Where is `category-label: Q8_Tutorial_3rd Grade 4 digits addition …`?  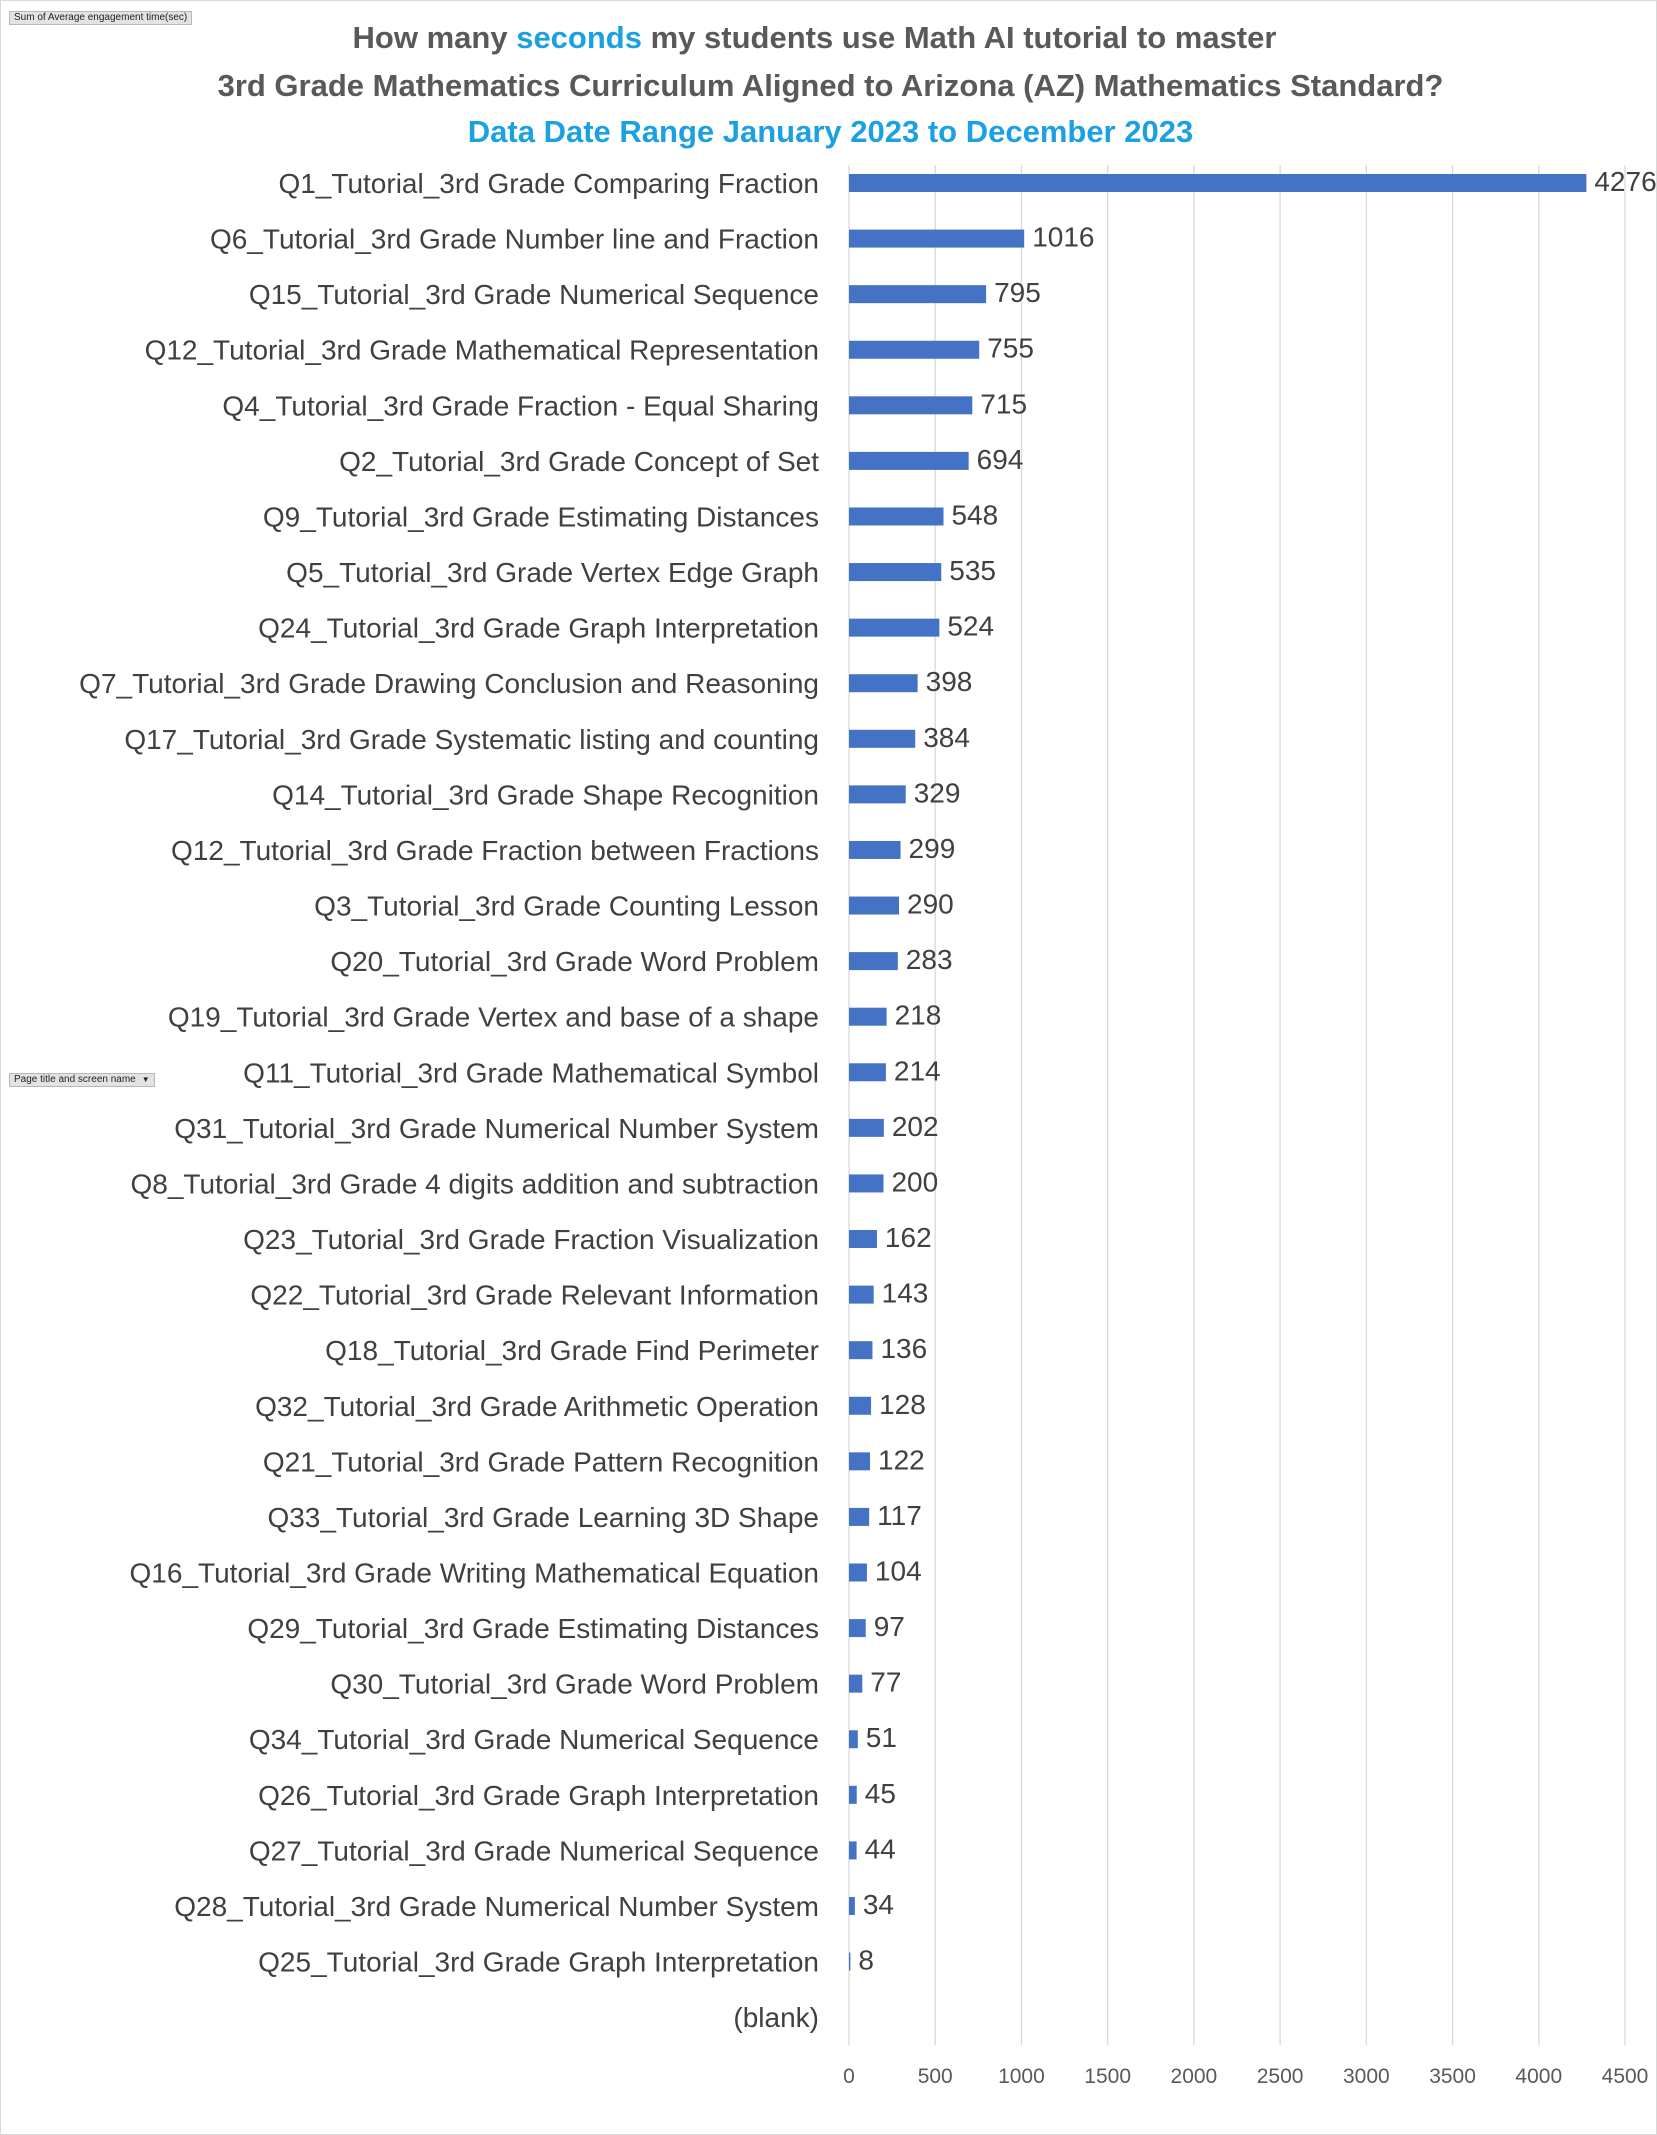
category-label: Q8_Tutorial_3rd Grade 4 digits addition … is located at coordinates (475, 1183).